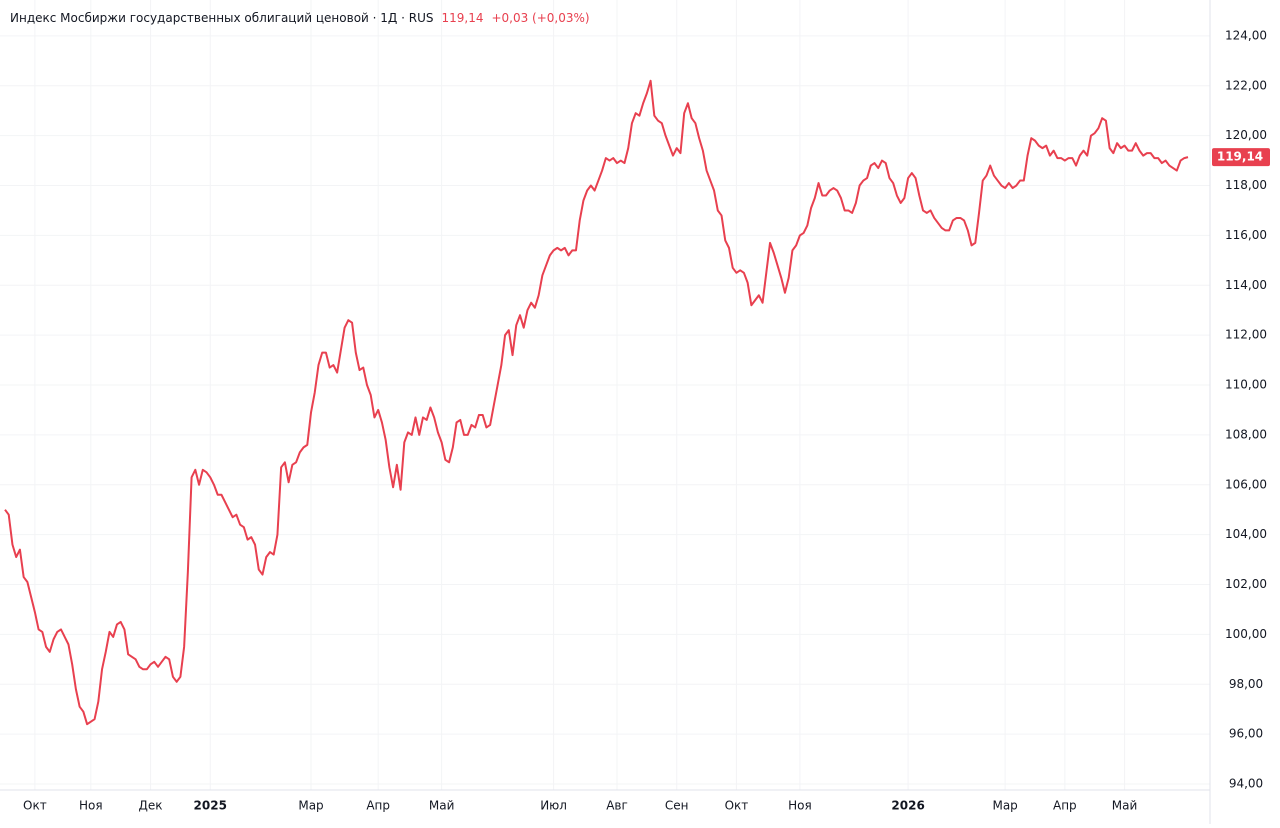  Describe the element at coordinates (1246, 35) in the screenshot. I see `y-tick-label: 124,00` at that location.